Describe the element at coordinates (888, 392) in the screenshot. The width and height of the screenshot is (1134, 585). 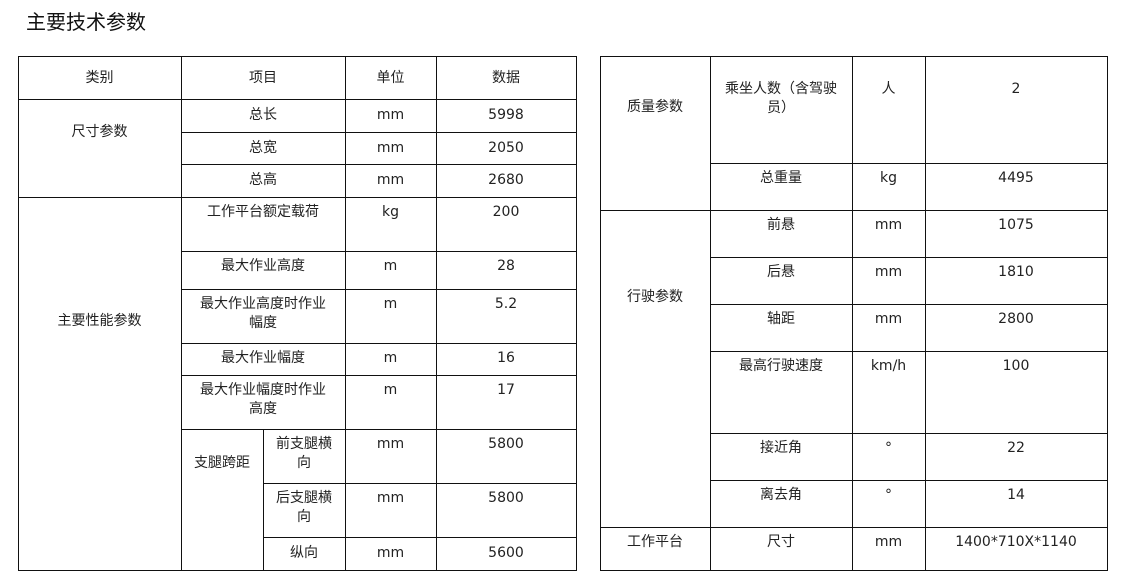
I see `unit-cell: km/h` at that location.